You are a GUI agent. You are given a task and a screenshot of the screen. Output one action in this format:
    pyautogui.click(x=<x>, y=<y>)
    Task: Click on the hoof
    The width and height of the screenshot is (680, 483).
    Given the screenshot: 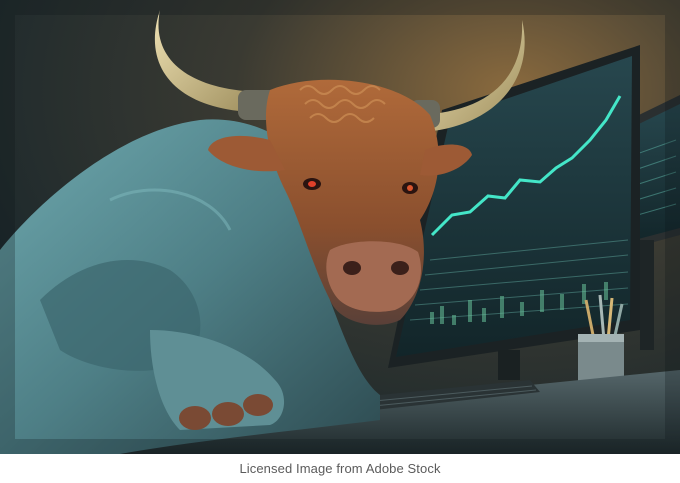 What is the action you would take?
    pyautogui.click(x=226, y=412)
    